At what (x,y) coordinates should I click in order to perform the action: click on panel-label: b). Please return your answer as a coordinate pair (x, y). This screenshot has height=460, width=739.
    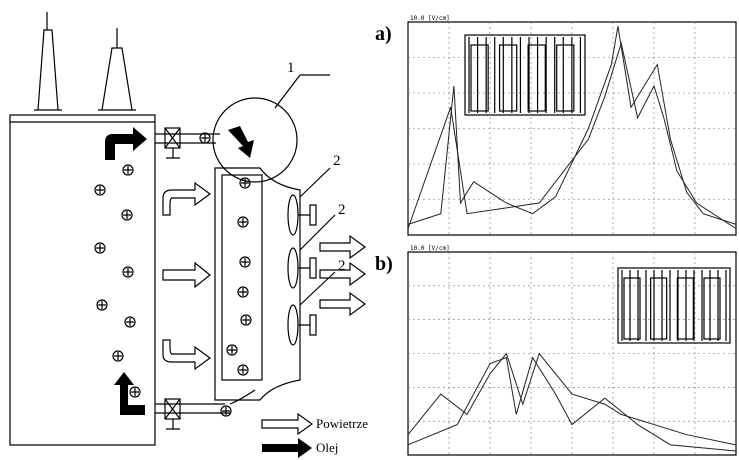
    Looking at the image, I should click on (384, 264).